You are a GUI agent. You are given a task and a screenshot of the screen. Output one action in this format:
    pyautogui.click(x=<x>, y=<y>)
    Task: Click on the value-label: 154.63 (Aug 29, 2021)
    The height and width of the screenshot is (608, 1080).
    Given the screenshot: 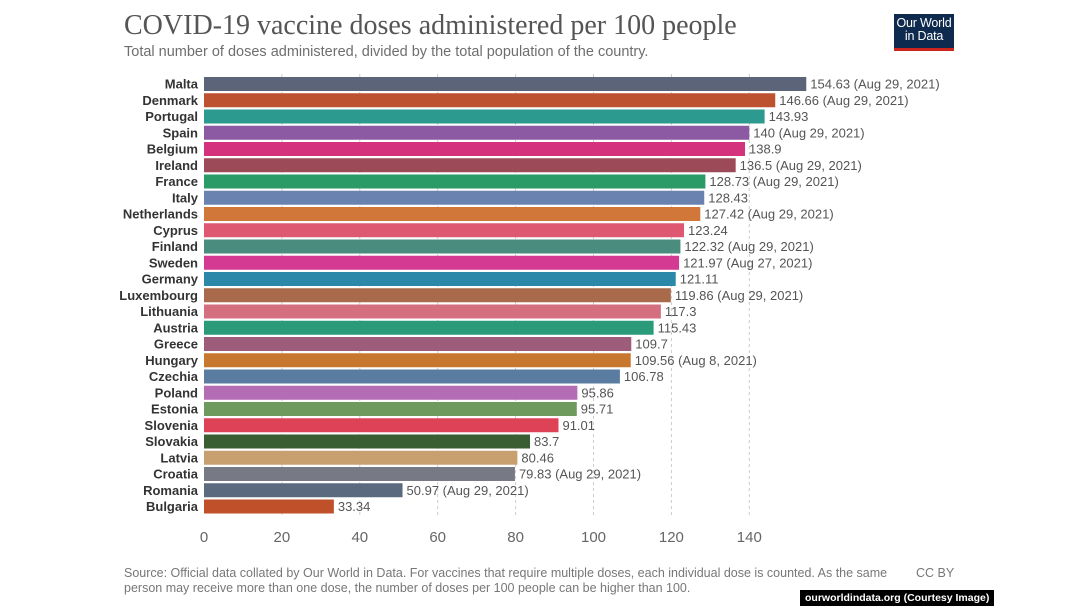 What is the action you would take?
    pyautogui.click(x=874, y=84)
    